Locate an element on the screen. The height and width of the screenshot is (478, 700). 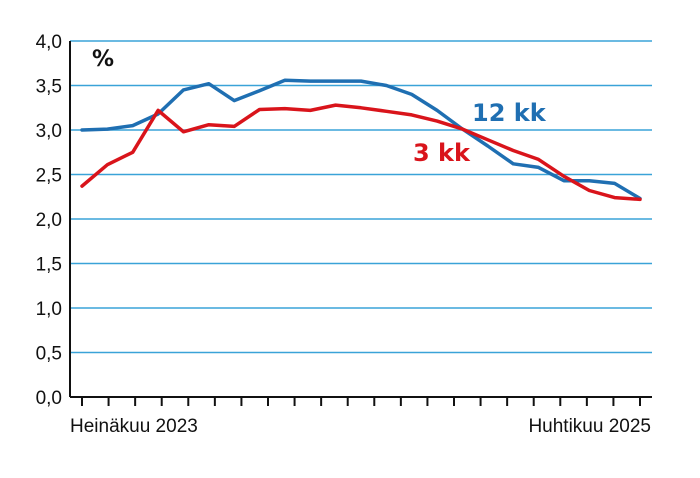
x-end-label: Huhtikuu 2025 is located at coordinates (589, 426).